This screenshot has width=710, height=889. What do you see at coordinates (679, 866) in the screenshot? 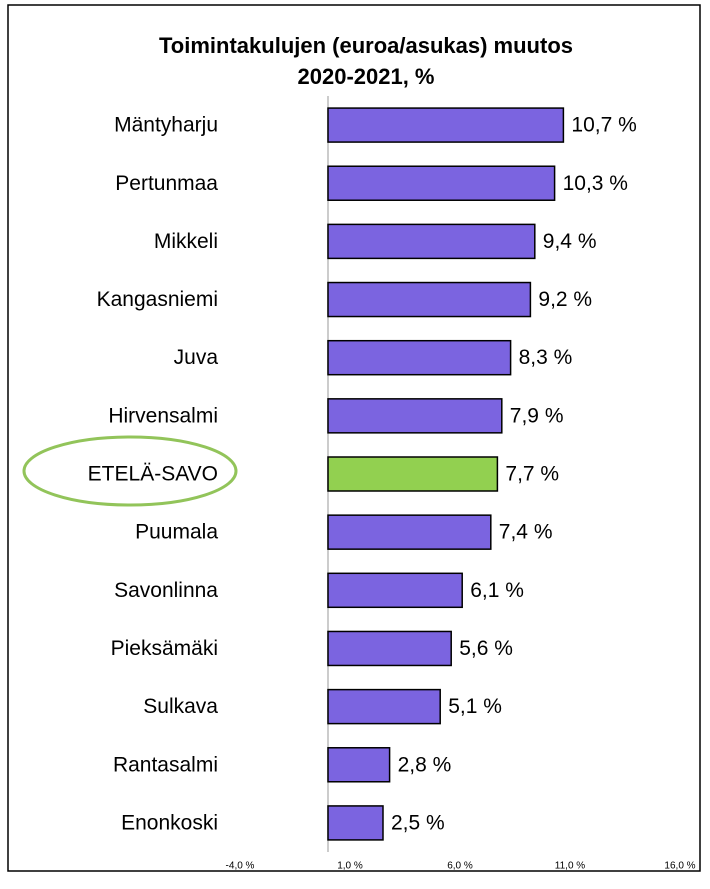
I see `x-tick-label: 16,0 %` at bounding box center [679, 866].